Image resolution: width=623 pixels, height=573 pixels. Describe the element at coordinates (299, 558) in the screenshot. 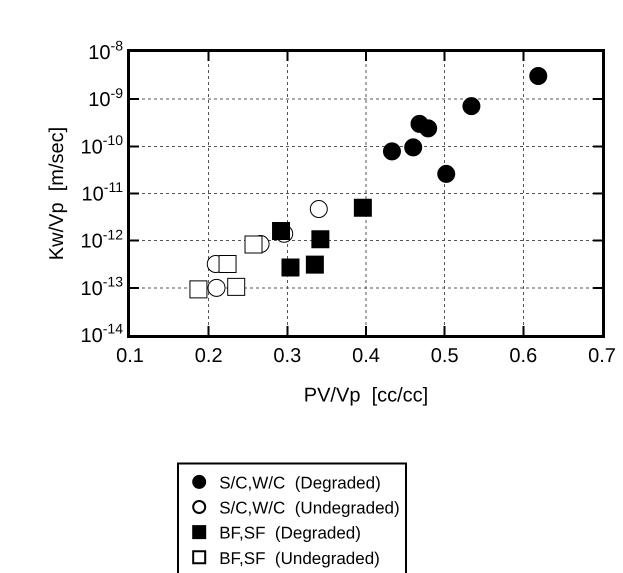

I see `legend-label: BF,SF (Undegraded)` at that location.